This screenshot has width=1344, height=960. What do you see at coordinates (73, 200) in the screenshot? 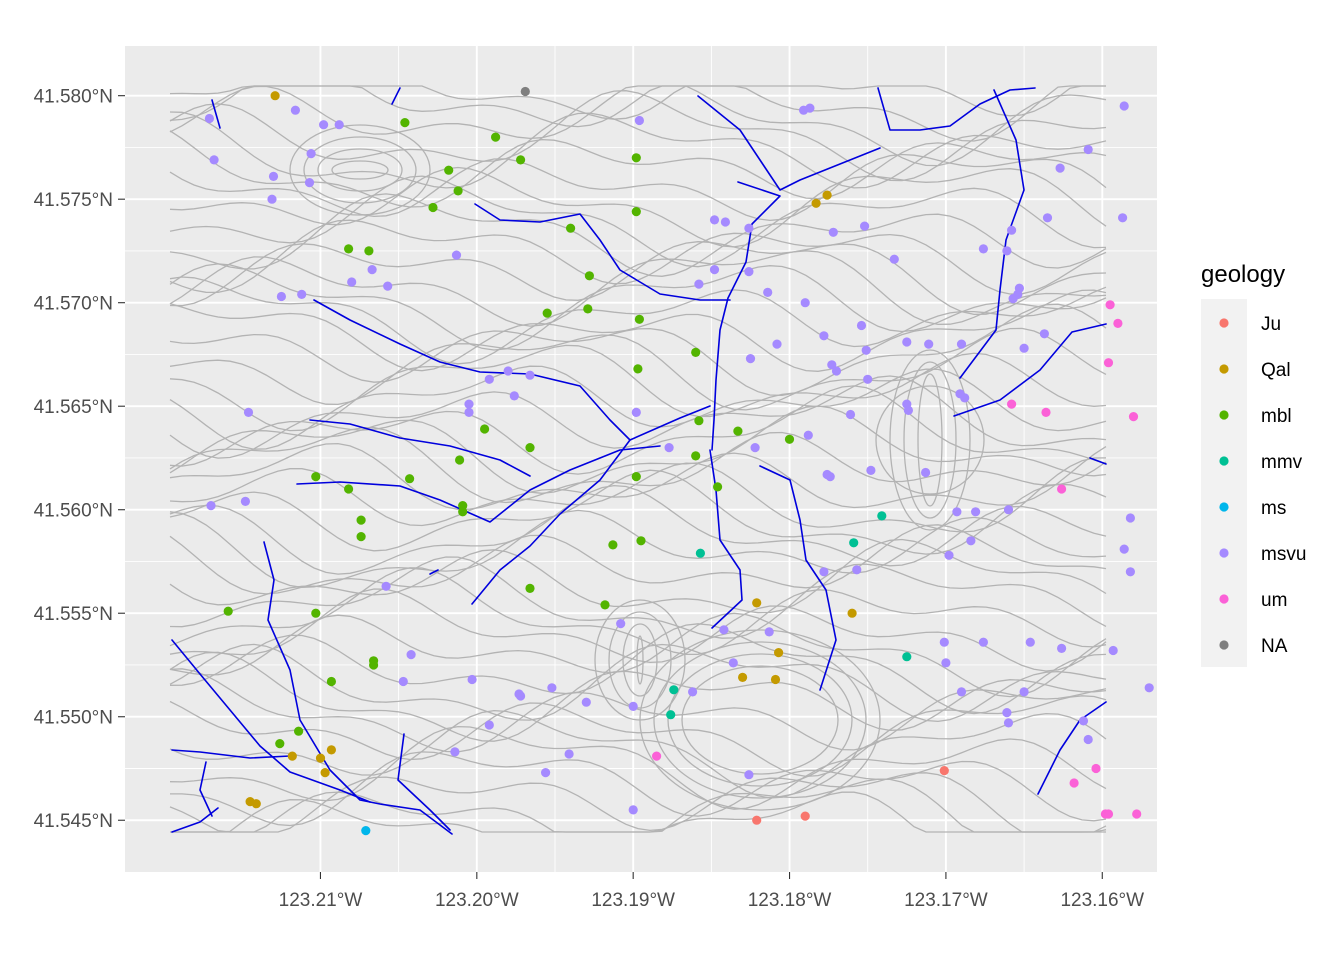
I see `y-tick-label: 41.575°N` at bounding box center [73, 200].